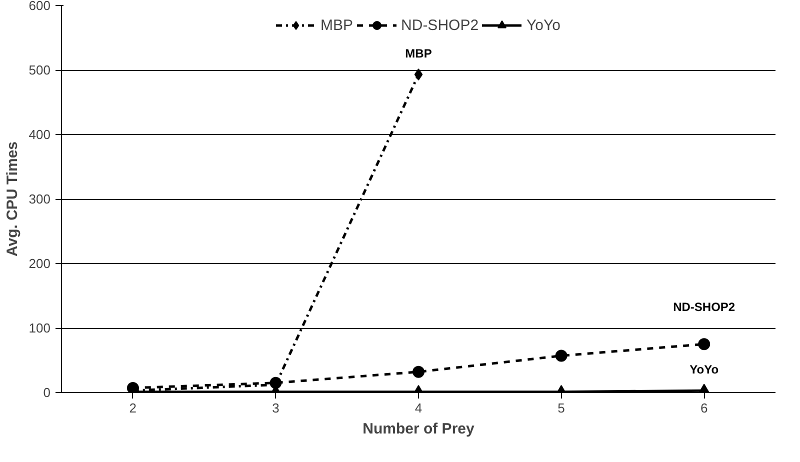 The width and height of the screenshot is (800, 462). What do you see at coordinates (39, 6) in the screenshot?
I see `y-tick-label: 600` at bounding box center [39, 6].